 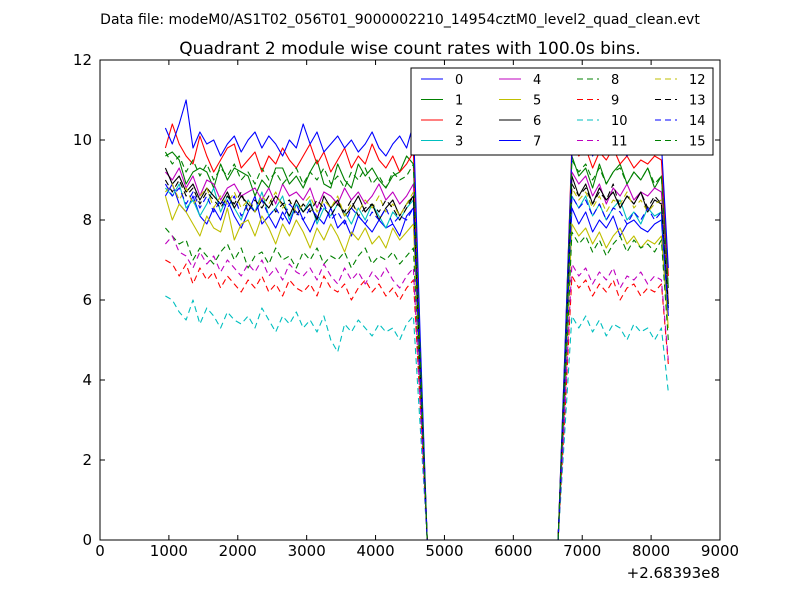 What do you see at coordinates (459, 142) in the screenshot?
I see `legend-label-3: 3` at bounding box center [459, 142].